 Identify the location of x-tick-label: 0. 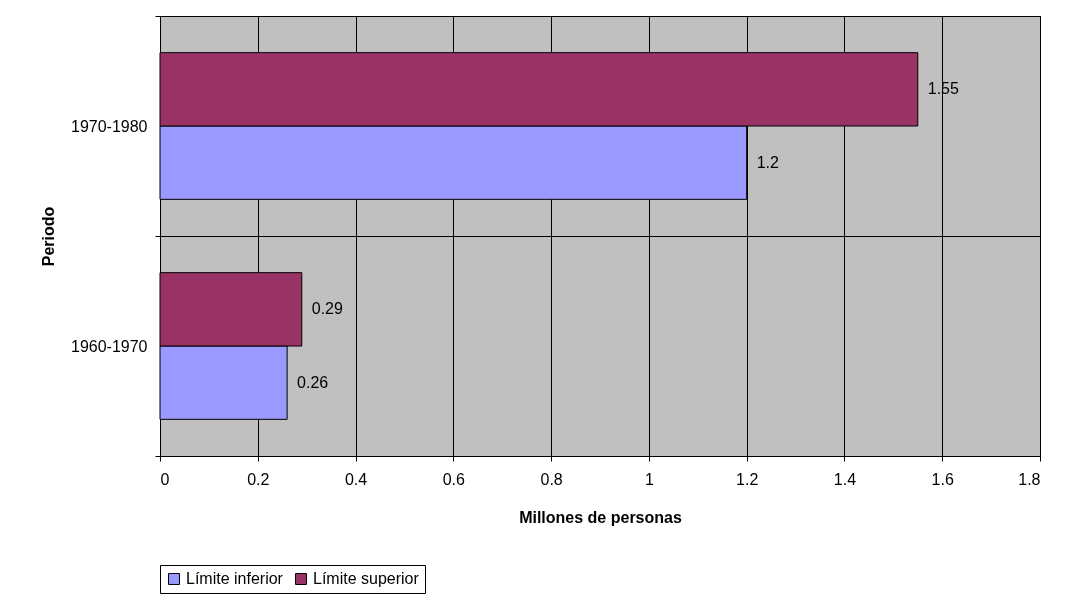
(165, 479).